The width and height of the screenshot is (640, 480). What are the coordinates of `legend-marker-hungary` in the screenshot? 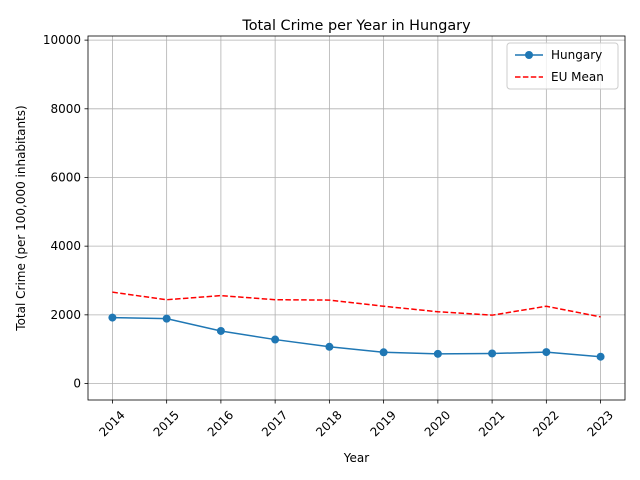 It's located at (529, 55).